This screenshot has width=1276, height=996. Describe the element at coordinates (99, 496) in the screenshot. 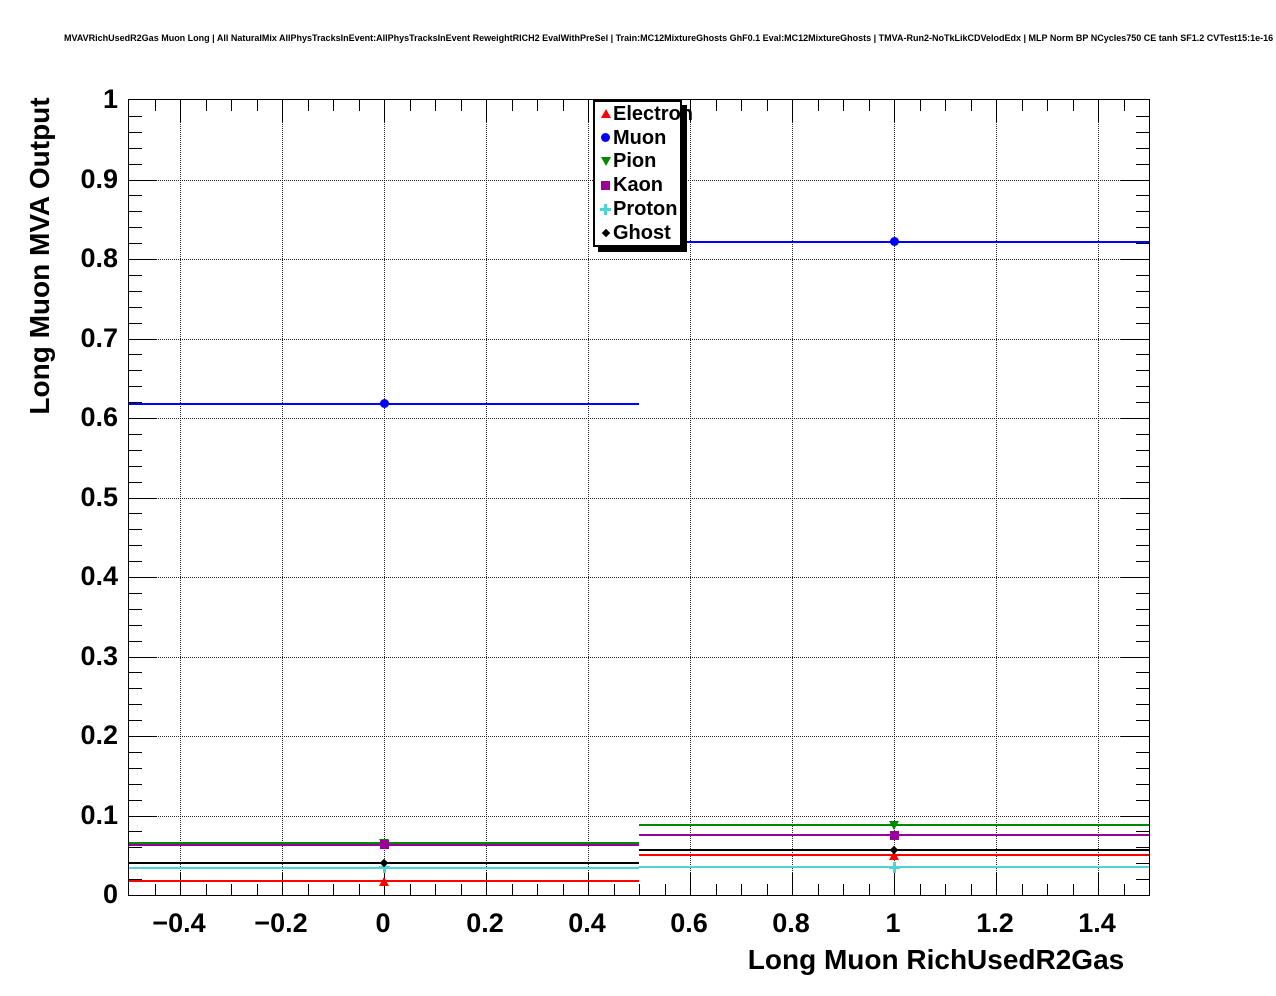

I see `y-tick-label: 0.5` at that location.